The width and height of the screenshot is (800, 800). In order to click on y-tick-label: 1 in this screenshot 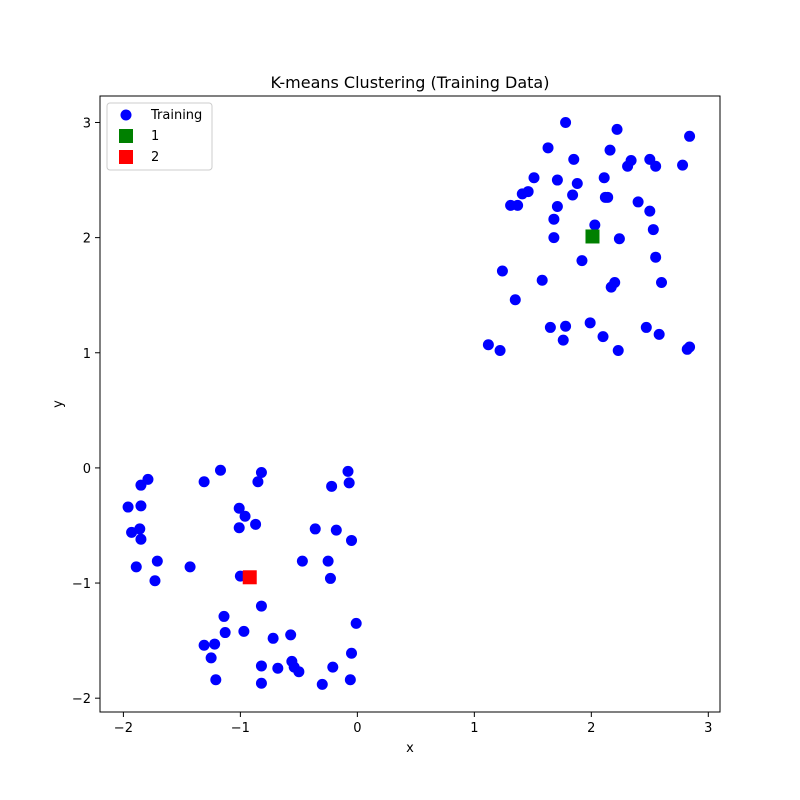, I will do `click(87, 354)`.